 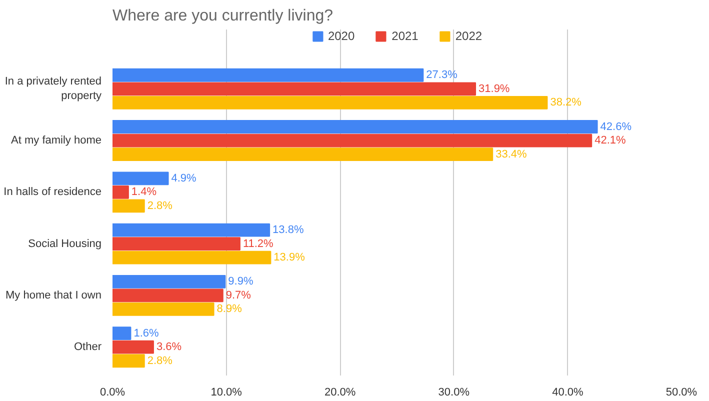 What do you see at coordinates (146, 333) in the screenshot?
I see `data-label: 1.6%` at bounding box center [146, 333].